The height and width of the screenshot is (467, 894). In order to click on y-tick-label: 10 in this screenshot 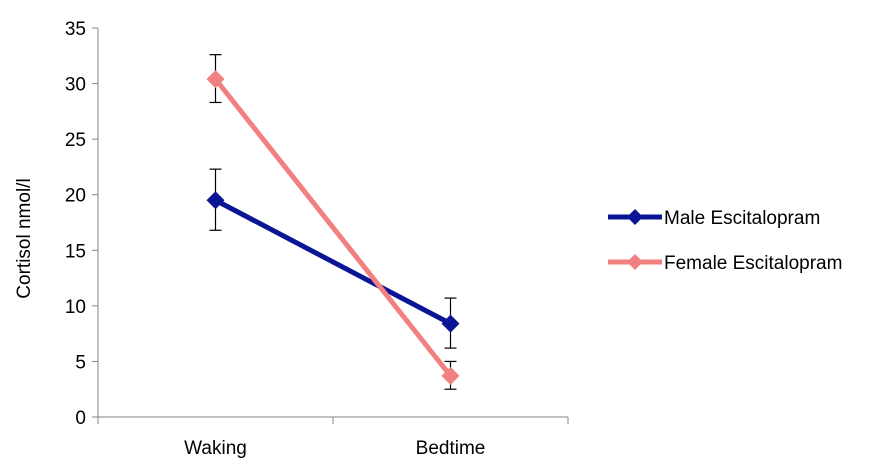, I will do `click(75, 307)`.